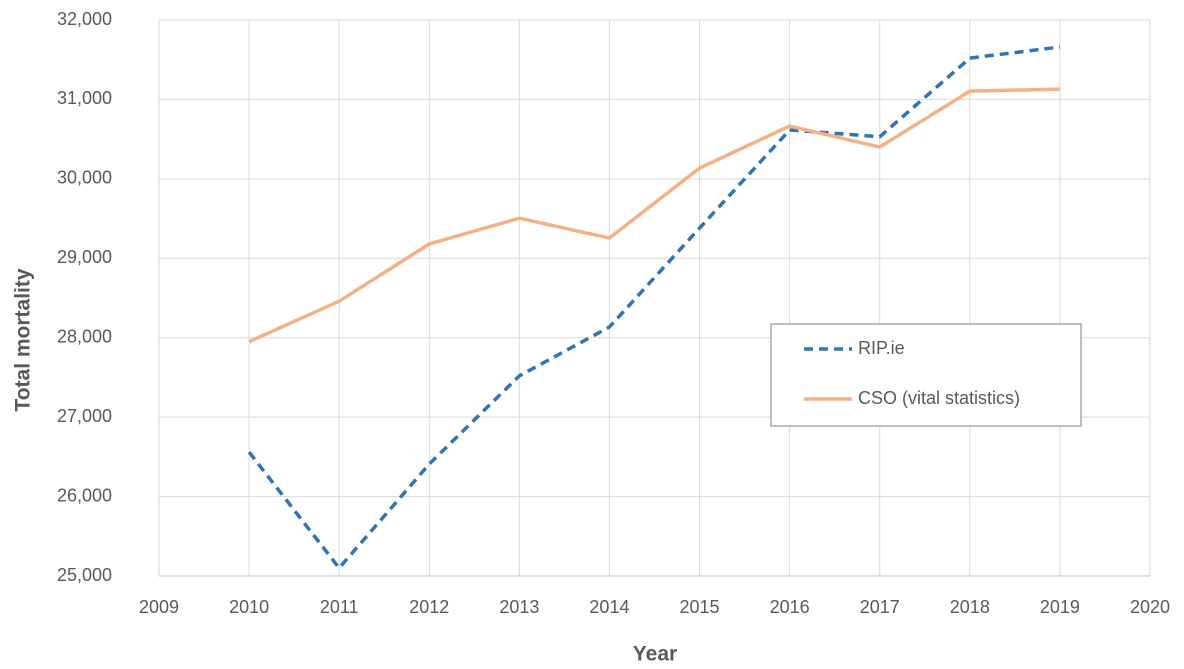  Describe the element at coordinates (84, 19) in the screenshot. I see `y-tick-label: 32,000` at that location.